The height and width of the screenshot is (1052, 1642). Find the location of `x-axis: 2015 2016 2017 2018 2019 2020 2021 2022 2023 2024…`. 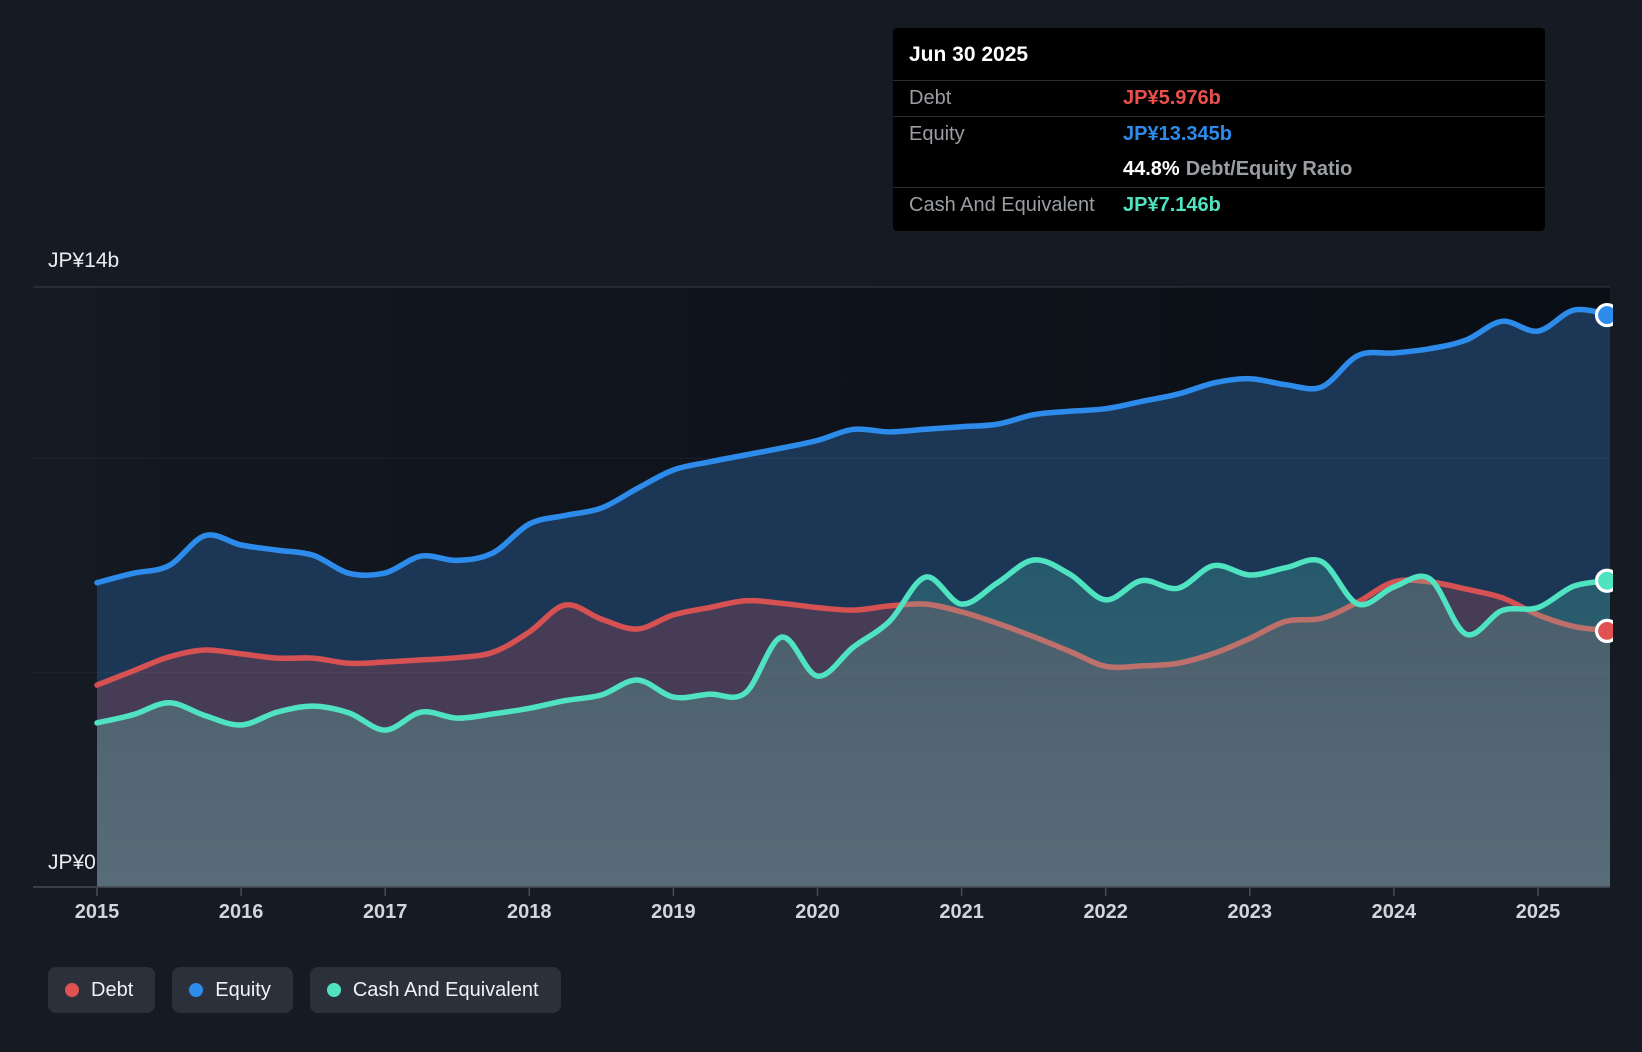

x-axis: 2015 2016 2017 2018 2019 2020 2021 2022 2023 2024… is located at coordinates (821, 904).